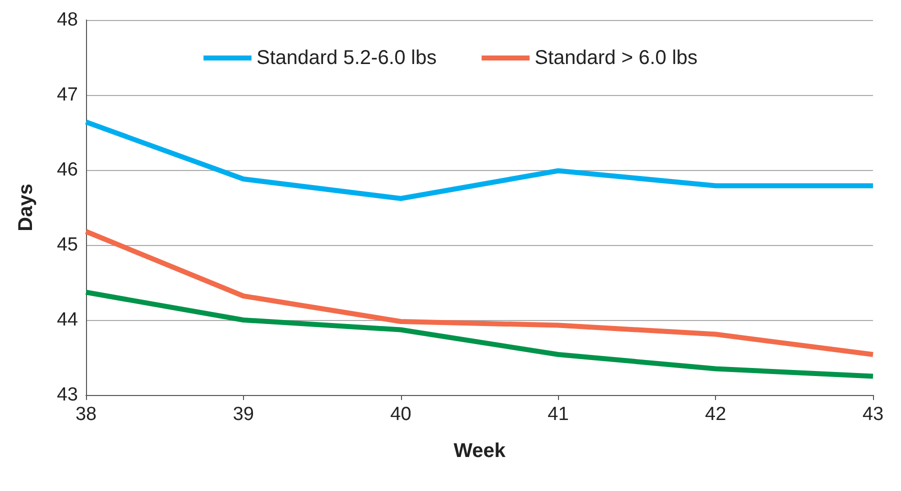 The width and height of the screenshot is (901, 491). Describe the element at coordinates (67, 245) in the screenshot. I see `y-tick-label: 45` at that location.